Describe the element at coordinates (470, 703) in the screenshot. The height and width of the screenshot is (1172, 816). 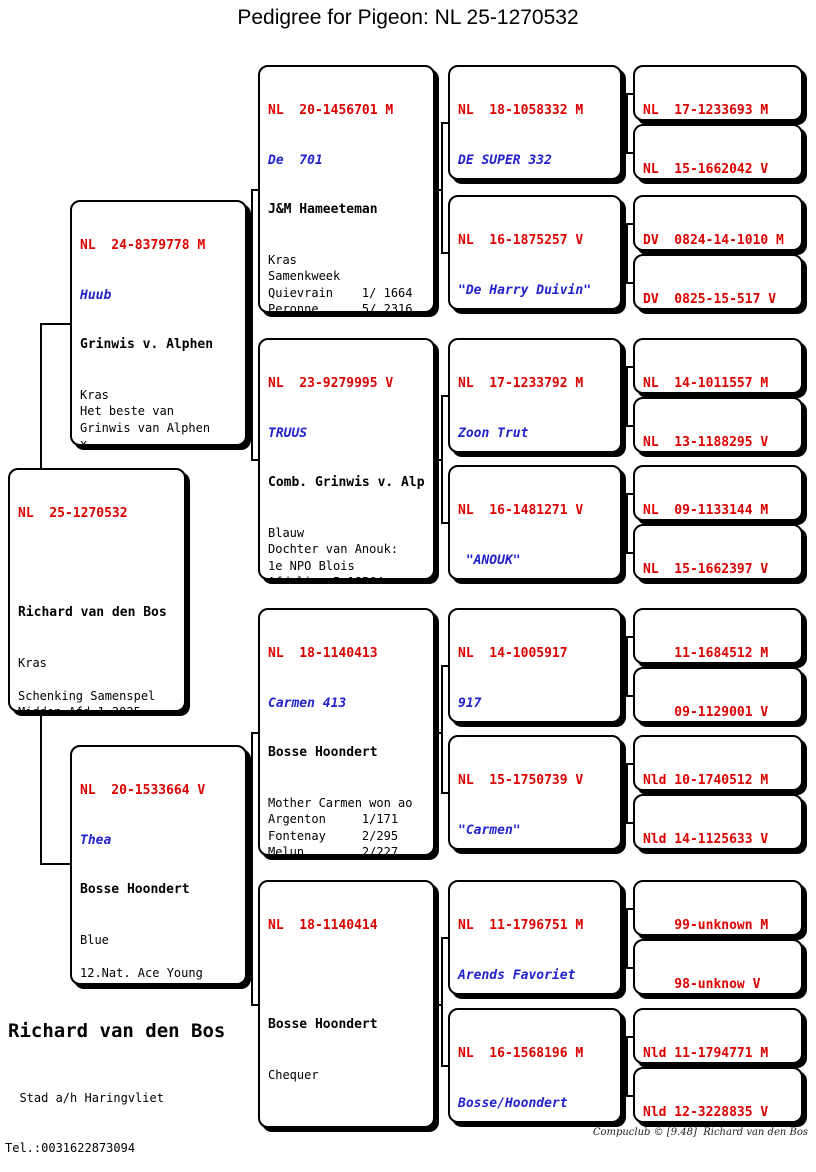
I see `pigeon-name: 917` at that location.